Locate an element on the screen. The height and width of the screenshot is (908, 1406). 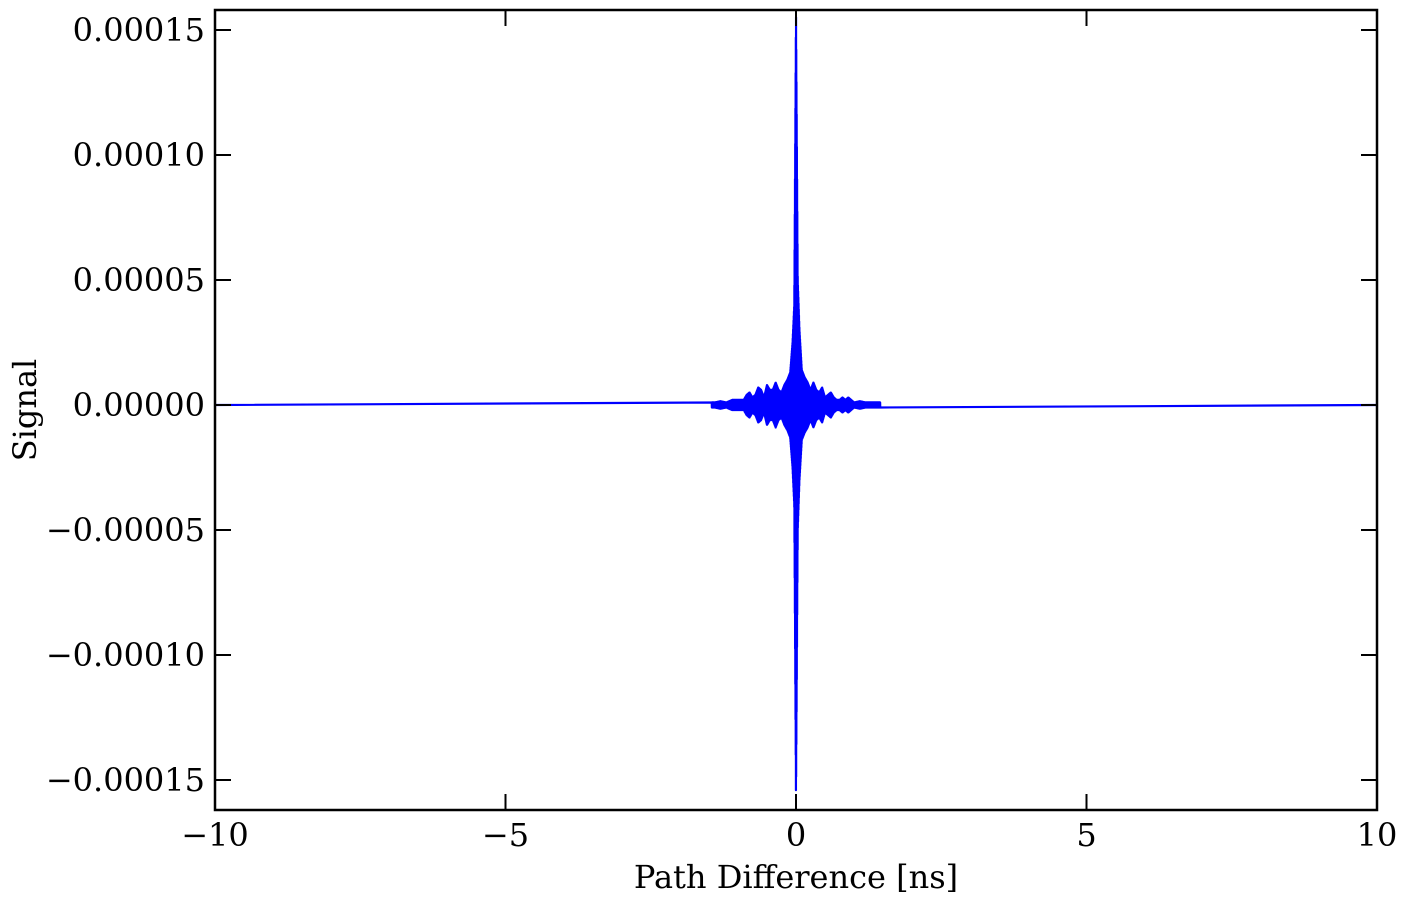
x-axis-label: Path Difference [ns] is located at coordinates (796, 877).